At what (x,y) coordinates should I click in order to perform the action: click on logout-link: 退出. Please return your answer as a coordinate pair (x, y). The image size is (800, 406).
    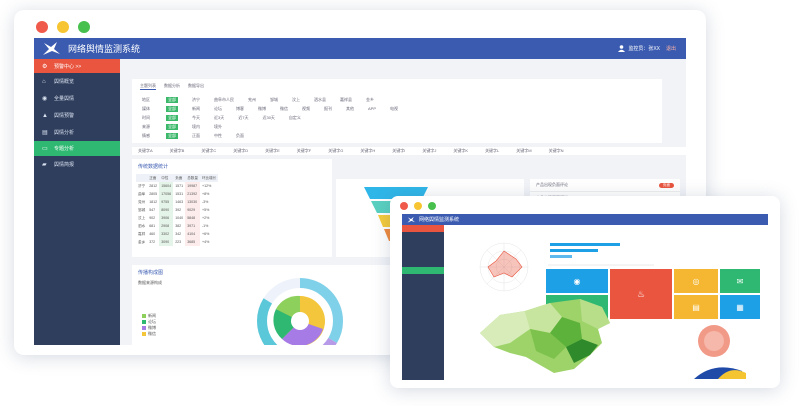
    Looking at the image, I should click on (670, 49).